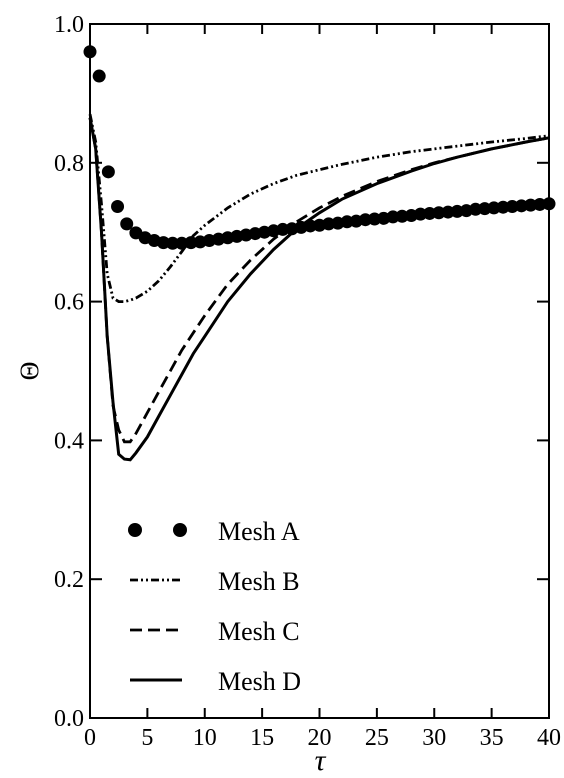 The width and height of the screenshot is (564, 778). I want to click on legend-entry: Mesh B, so click(215, 581).